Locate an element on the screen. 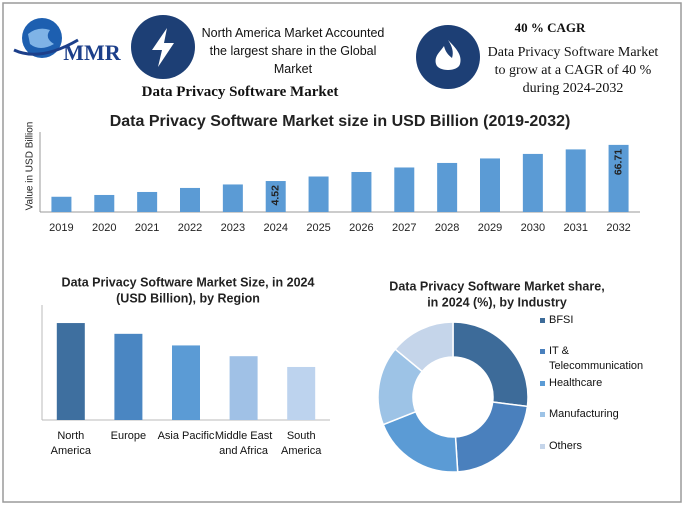 This screenshot has width=685, height=506. x-tick-label: South America is located at coordinates (301, 443).